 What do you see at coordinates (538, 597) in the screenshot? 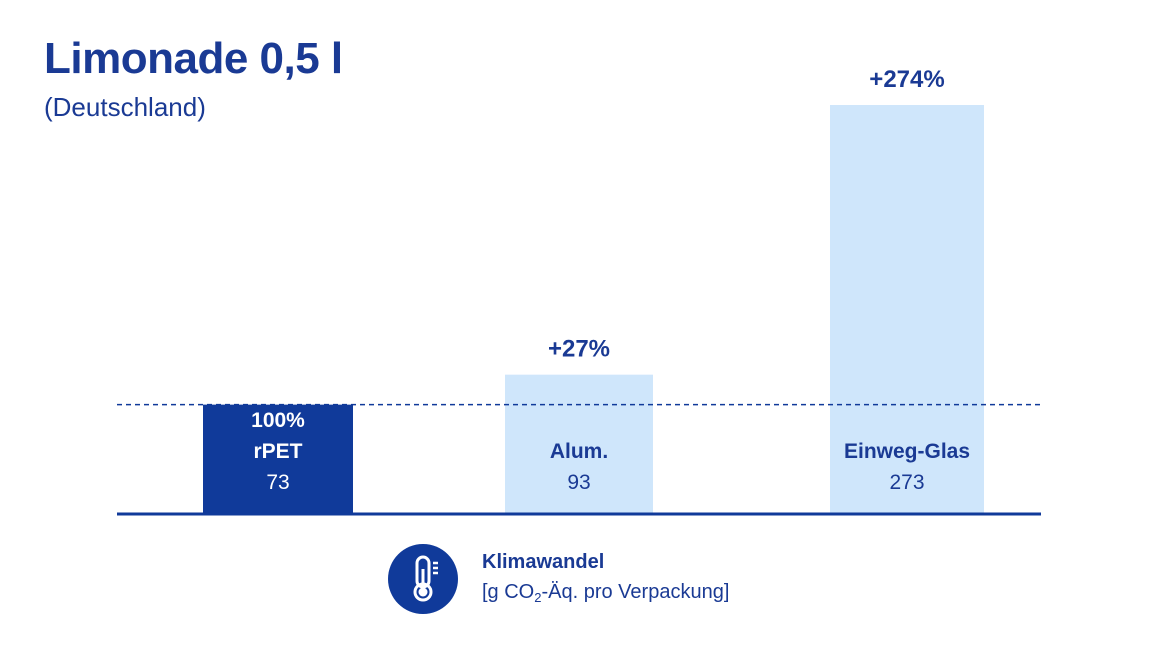
I see `legend-unit-subscript: 2` at bounding box center [538, 597].